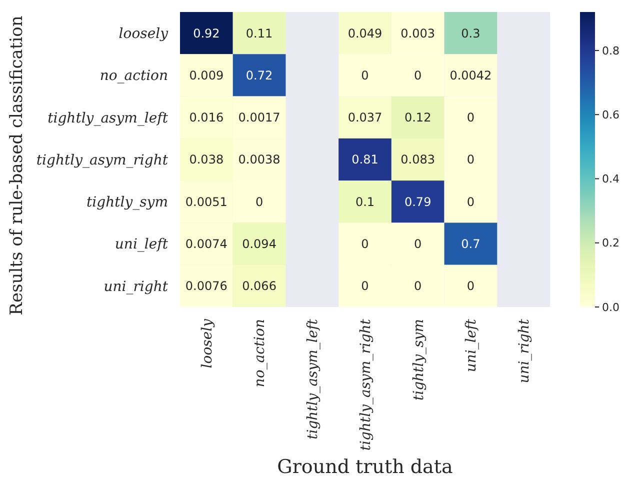  What do you see at coordinates (144, 34) in the screenshot?
I see `y-tick-label: loosely` at bounding box center [144, 34].